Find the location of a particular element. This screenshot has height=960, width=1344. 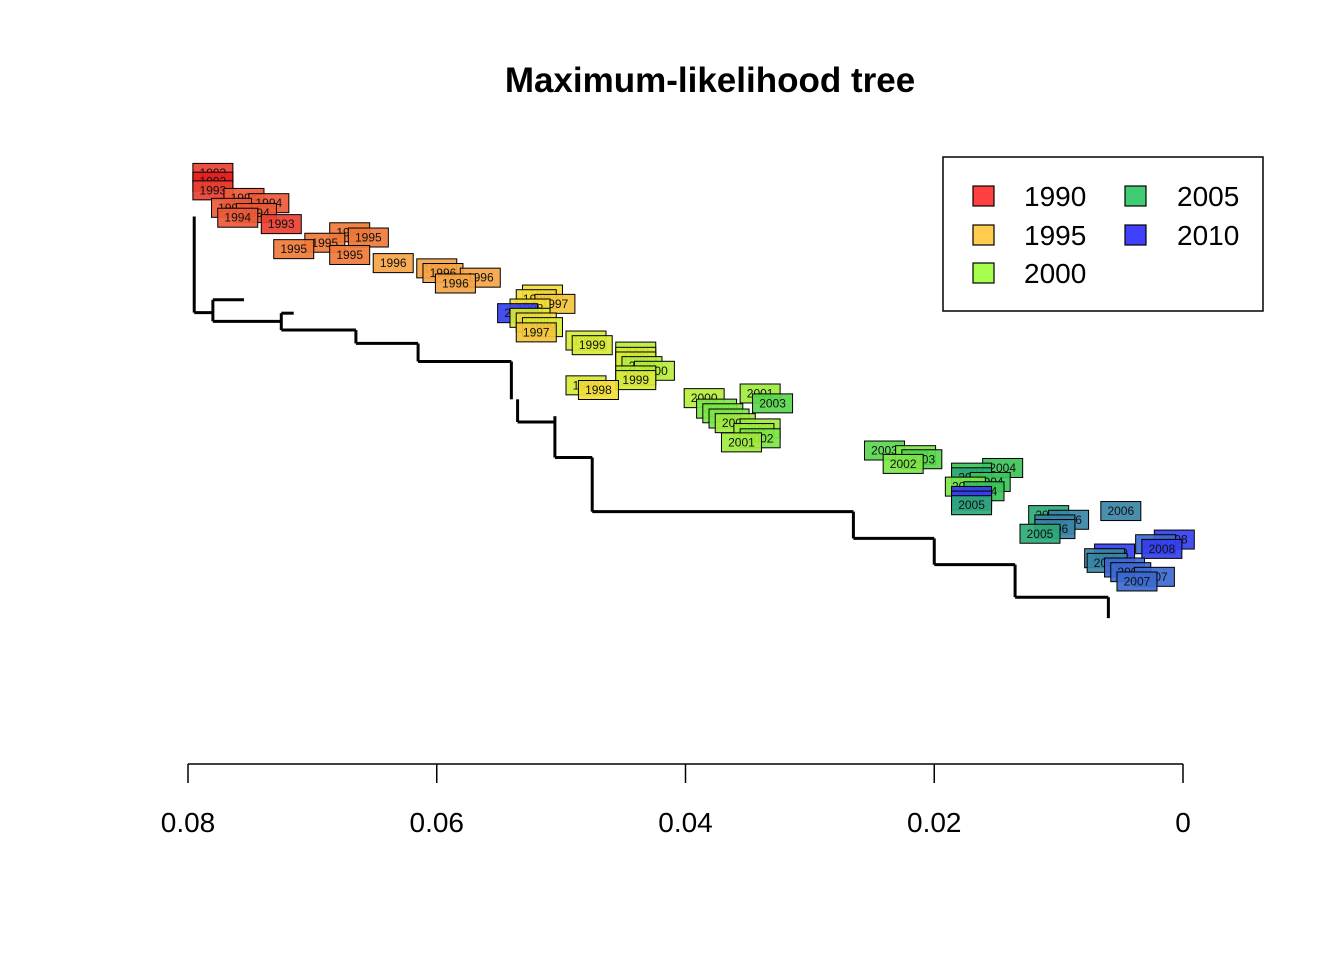

legend-item: 1990 is located at coordinates (1029, 196).